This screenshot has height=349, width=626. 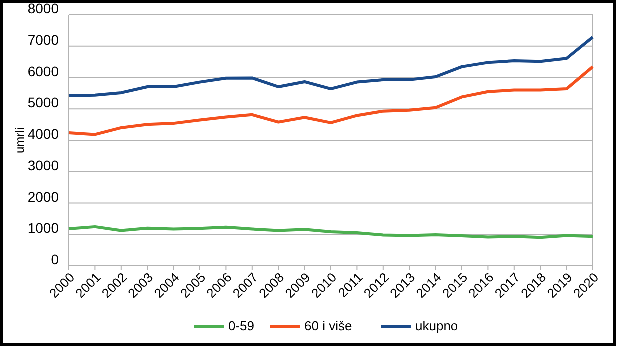 What do you see at coordinates (437, 326) in the screenshot?
I see `legend-label: ukupno` at bounding box center [437, 326].